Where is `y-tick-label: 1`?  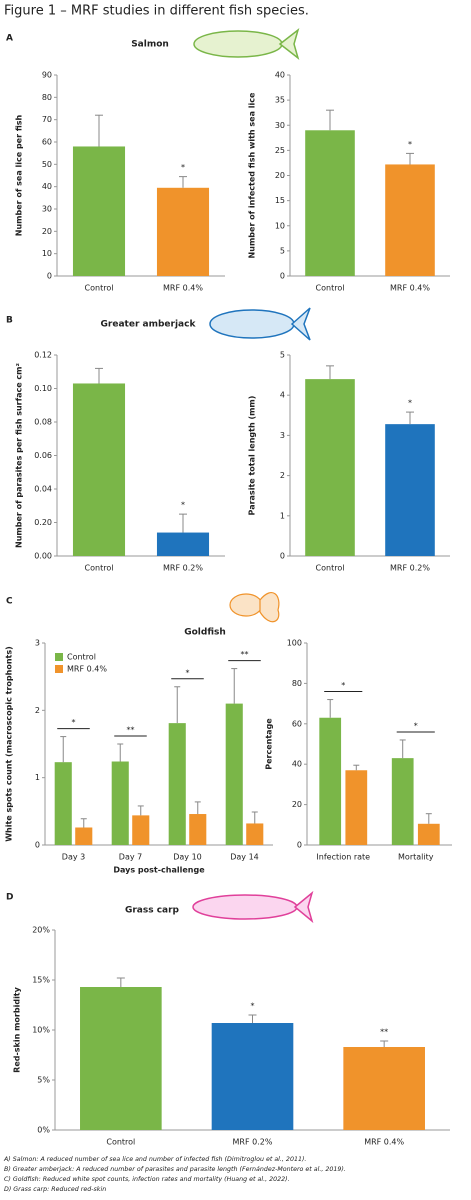 y-tick-label: 1 is located at coordinates (282, 515).